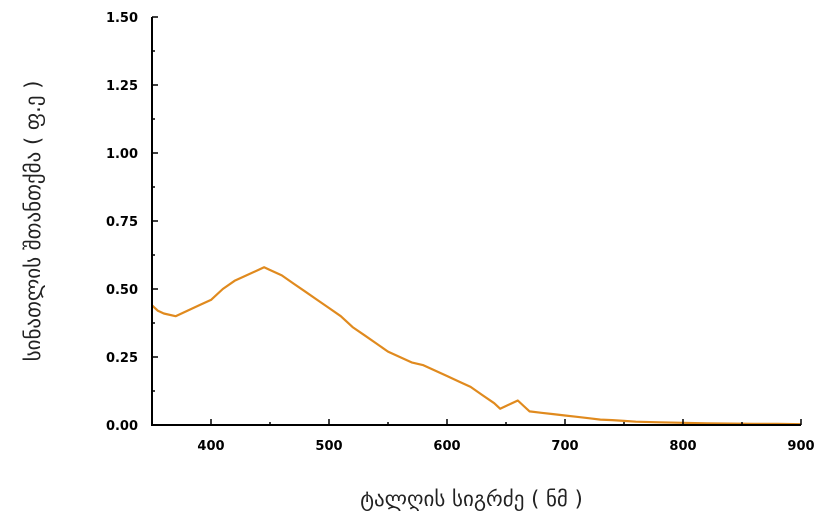 The image size is (822, 519). I want to click on y-axis-ticks: 0.00 0.25 0.50 0.75 1.00 1.25 1.50, so click(132, 222).